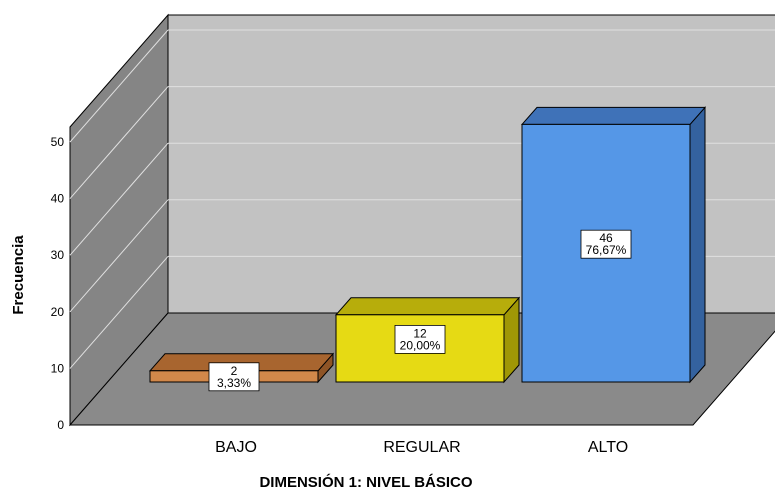 The image size is (775, 491). What do you see at coordinates (420, 345) in the screenshot?
I see `data-label-percent: 20,00%` at bounding box center [420, 345].